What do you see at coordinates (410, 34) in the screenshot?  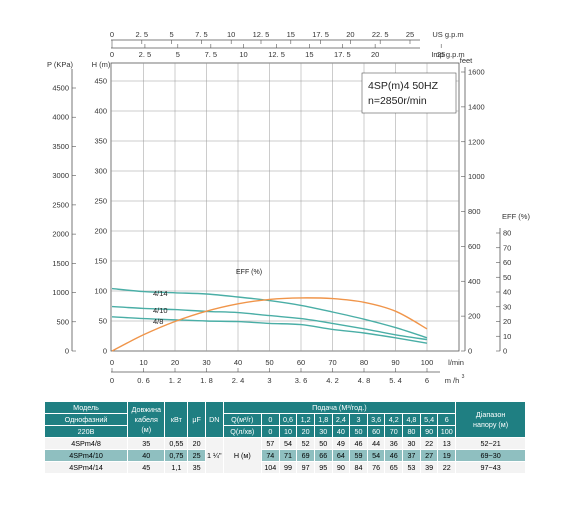 I see `us-tick-label: 25` at bounding box center [410, 34].